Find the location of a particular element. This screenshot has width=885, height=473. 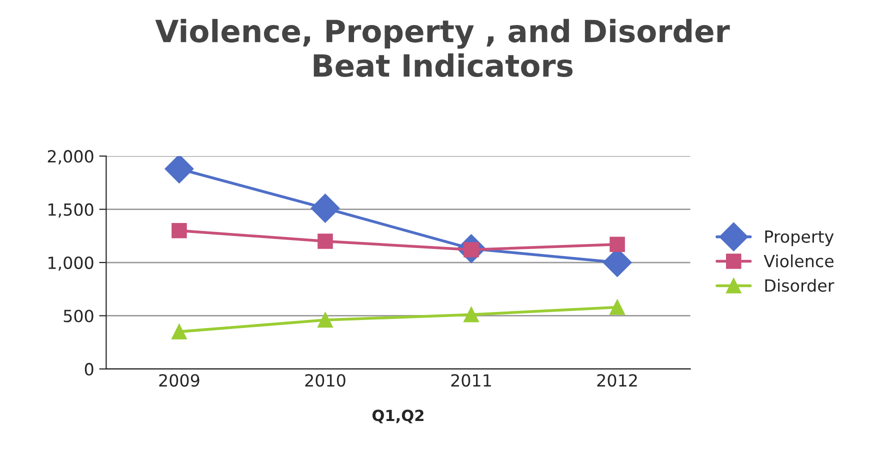

x-tick-label: 2012 is located at coordinates (617, 380).